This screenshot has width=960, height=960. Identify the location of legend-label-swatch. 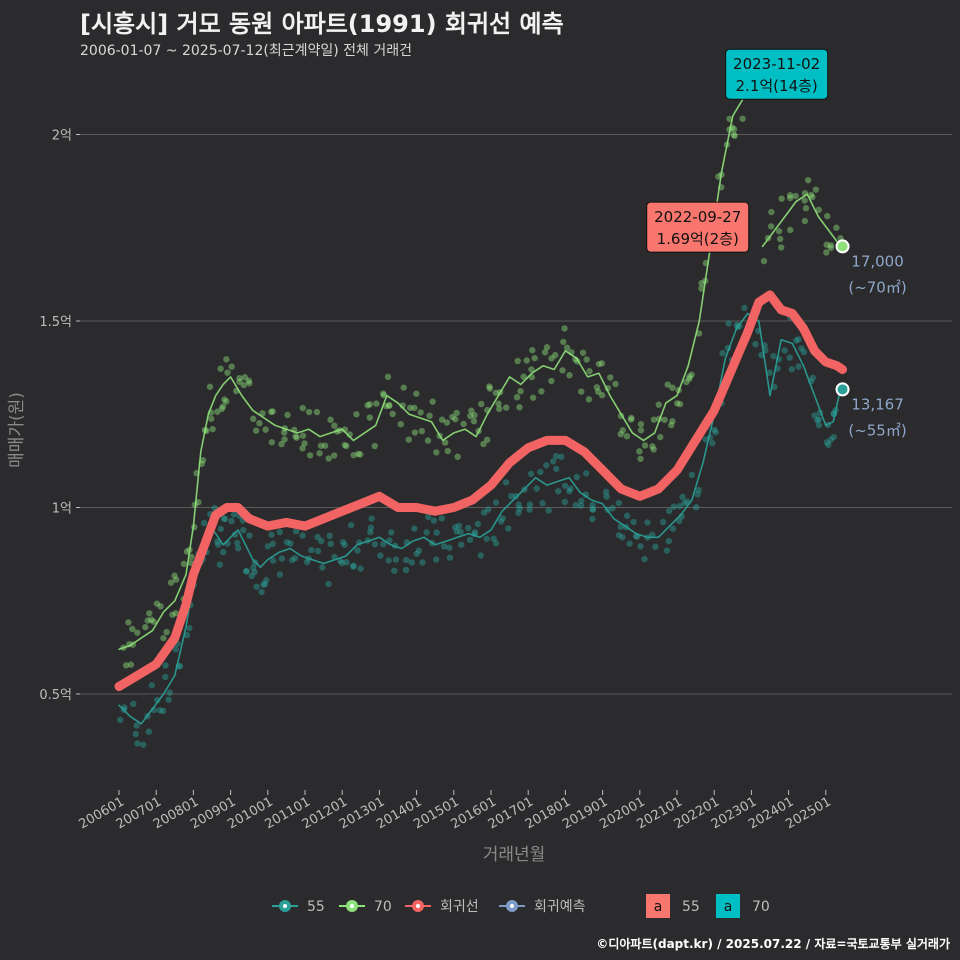
(728, 906).